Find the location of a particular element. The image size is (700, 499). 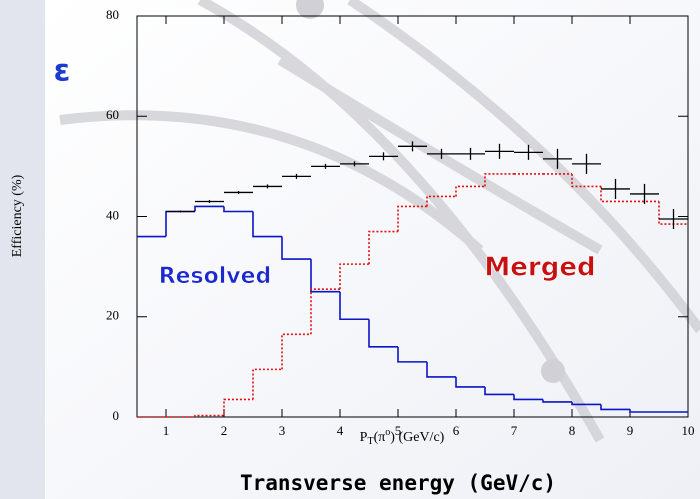

x-tick-label: 9 is located at coordinates (630, 430).